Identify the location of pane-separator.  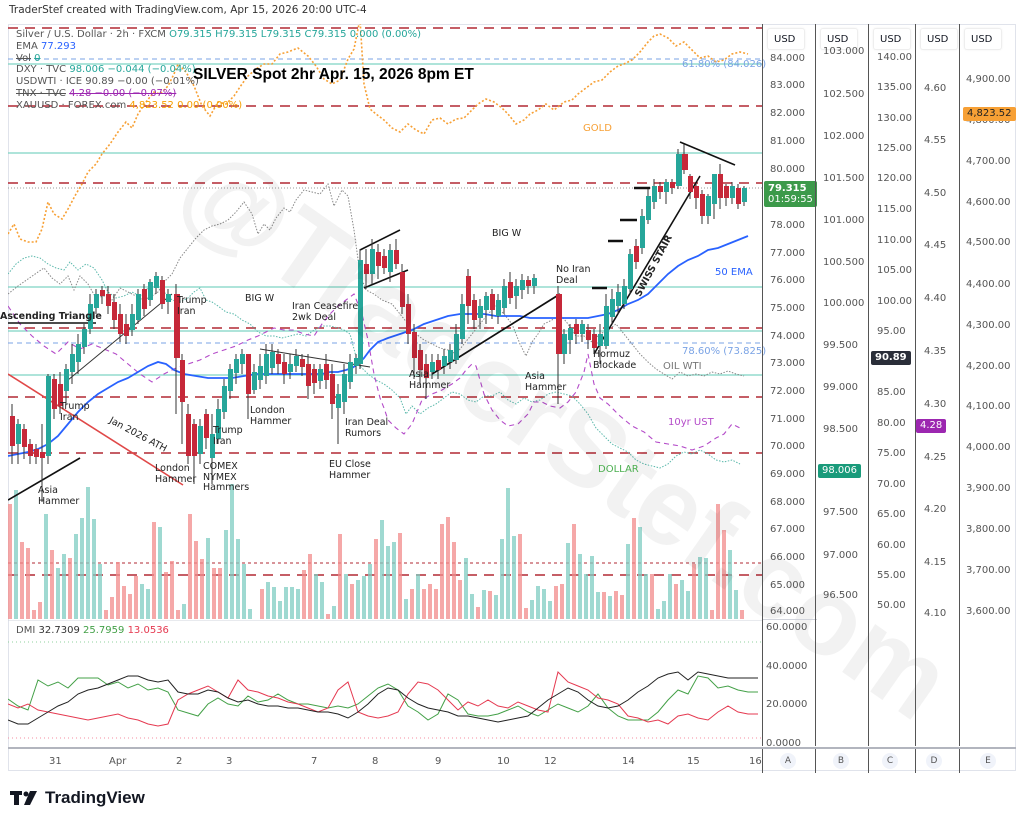
(790, 619).